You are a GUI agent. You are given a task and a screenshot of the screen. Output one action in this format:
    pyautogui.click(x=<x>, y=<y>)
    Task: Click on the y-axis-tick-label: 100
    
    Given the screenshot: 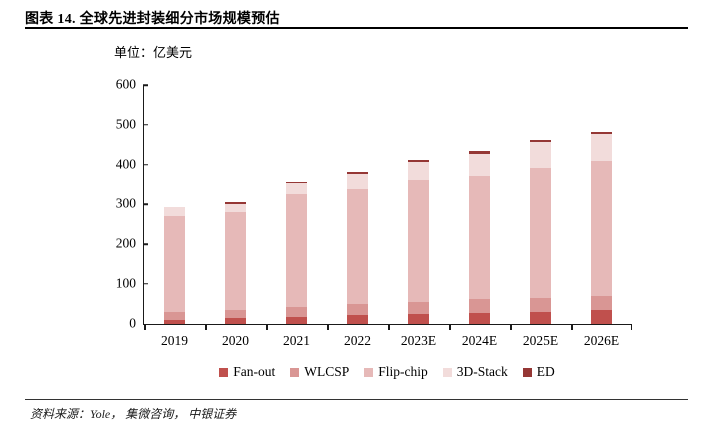 What is the action you would take?
    pyautogui.click(x=125, y=283)
    